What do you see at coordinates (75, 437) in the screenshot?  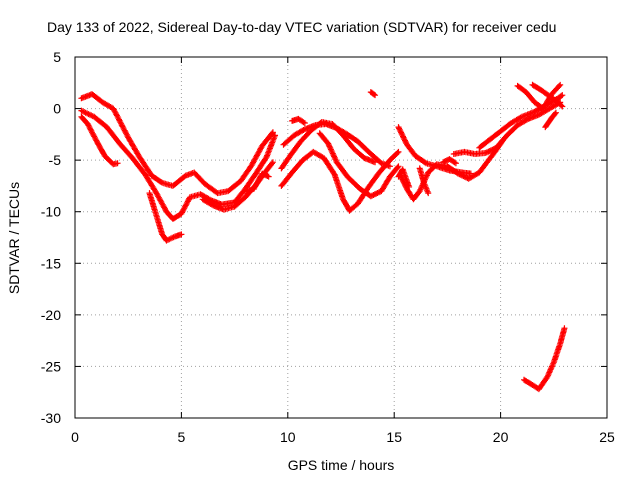 I see `x-tick-label: 0` at bounding box center [75, 437].